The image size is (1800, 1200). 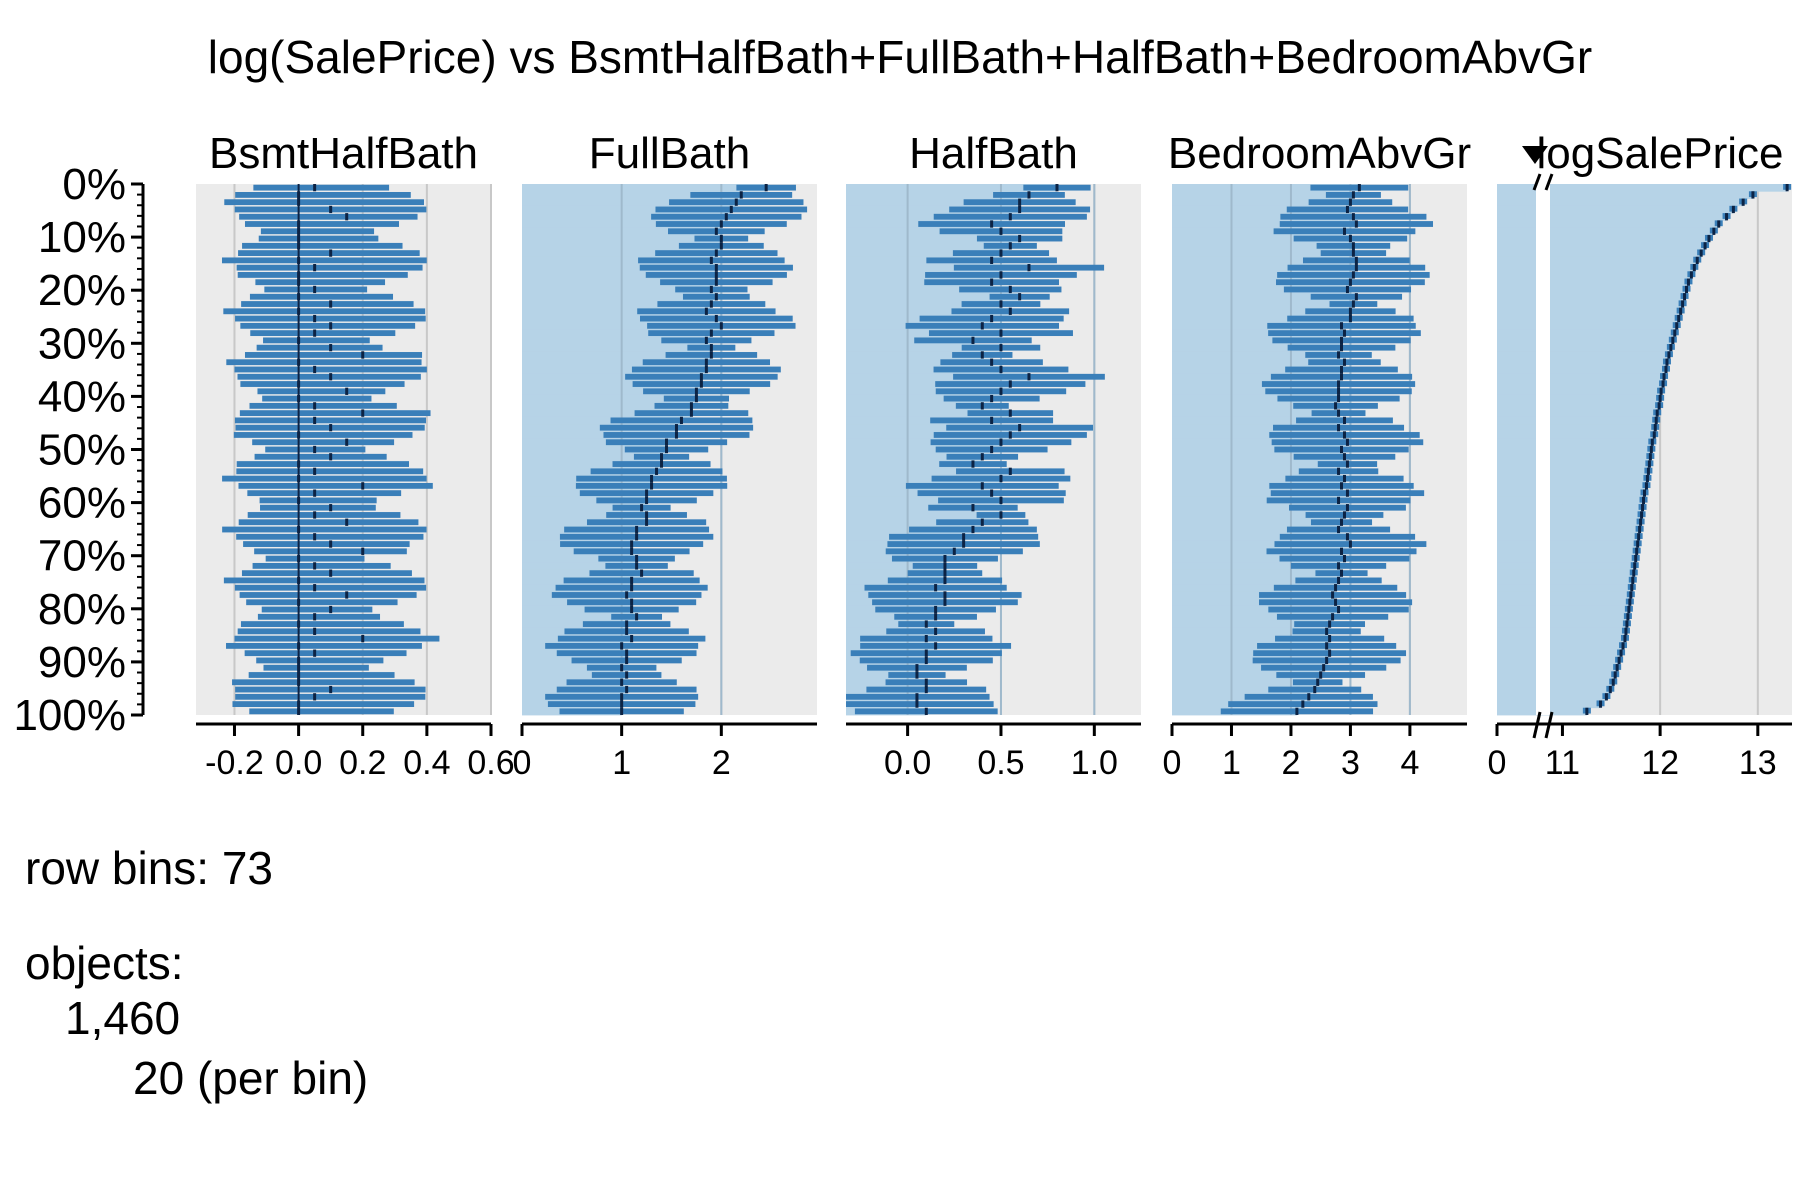 I want to click on panel-title: FullBath, so click(x=669, y=153).